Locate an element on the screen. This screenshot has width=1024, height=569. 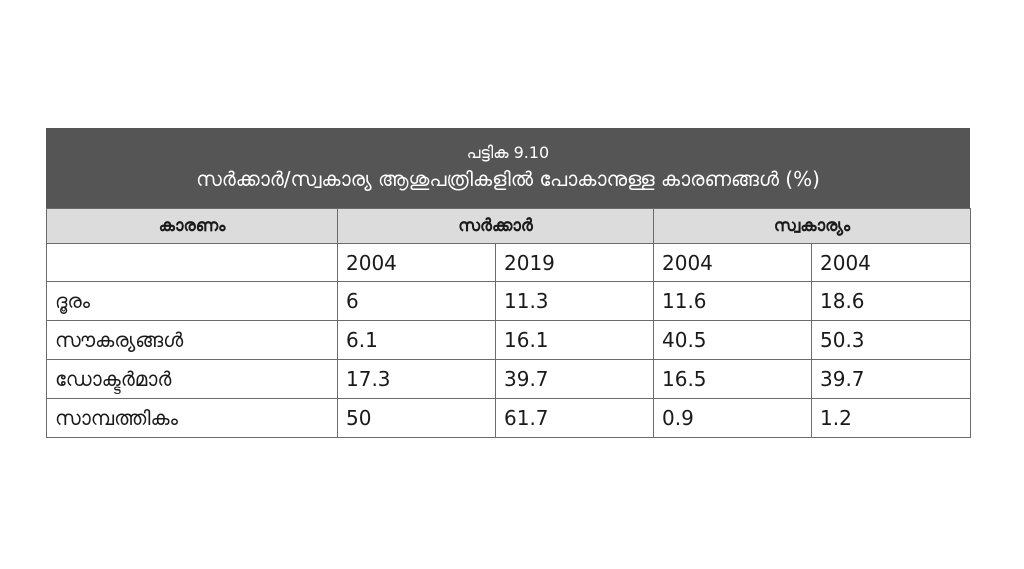
table-cell: 6.1 is located at coordinates (416, 340).